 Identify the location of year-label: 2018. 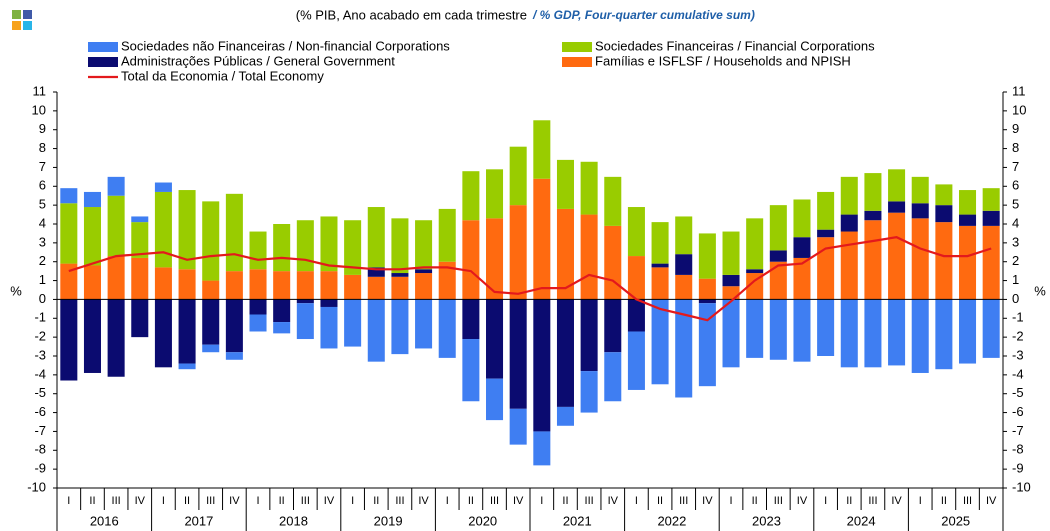
(293, 520).